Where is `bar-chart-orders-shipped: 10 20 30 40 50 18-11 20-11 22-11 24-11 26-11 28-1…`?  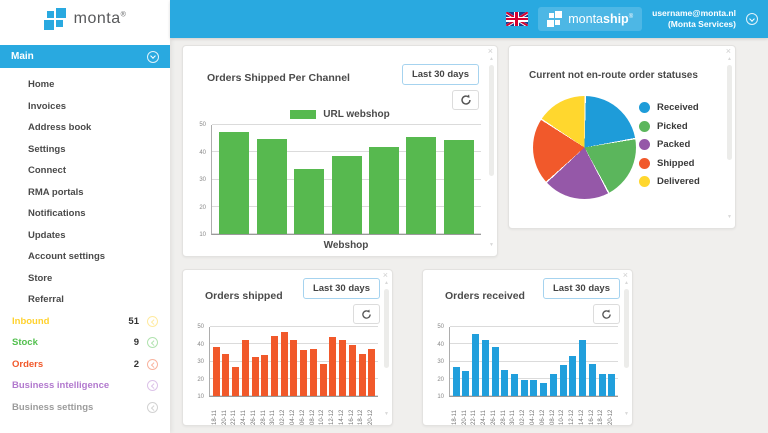 bar-chart-orders-shipped: 10 20 30 40 50 18-11 20-11 22-11 24-11 26-11 28-1… is located at coordinates (284, 374).